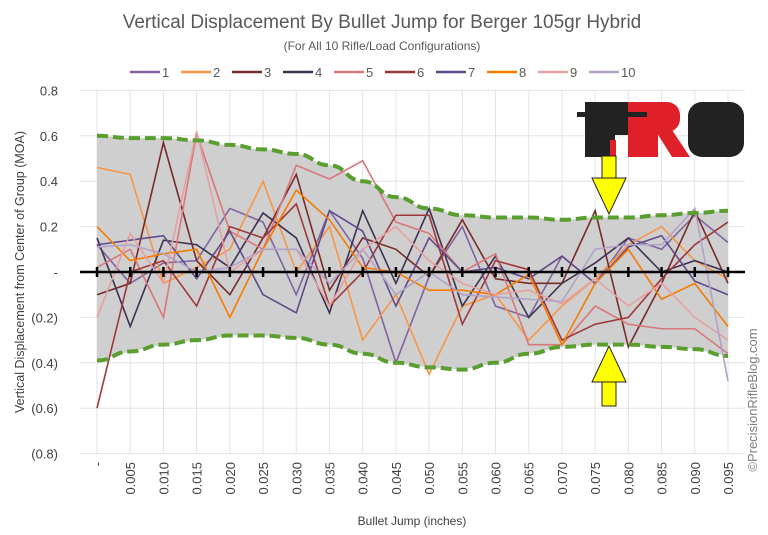 The height and width of the screenshot is (535, 768). Describe the element at coordinates (628, 72) in the screenshot. I see `legend-label-10: 10` at that location.